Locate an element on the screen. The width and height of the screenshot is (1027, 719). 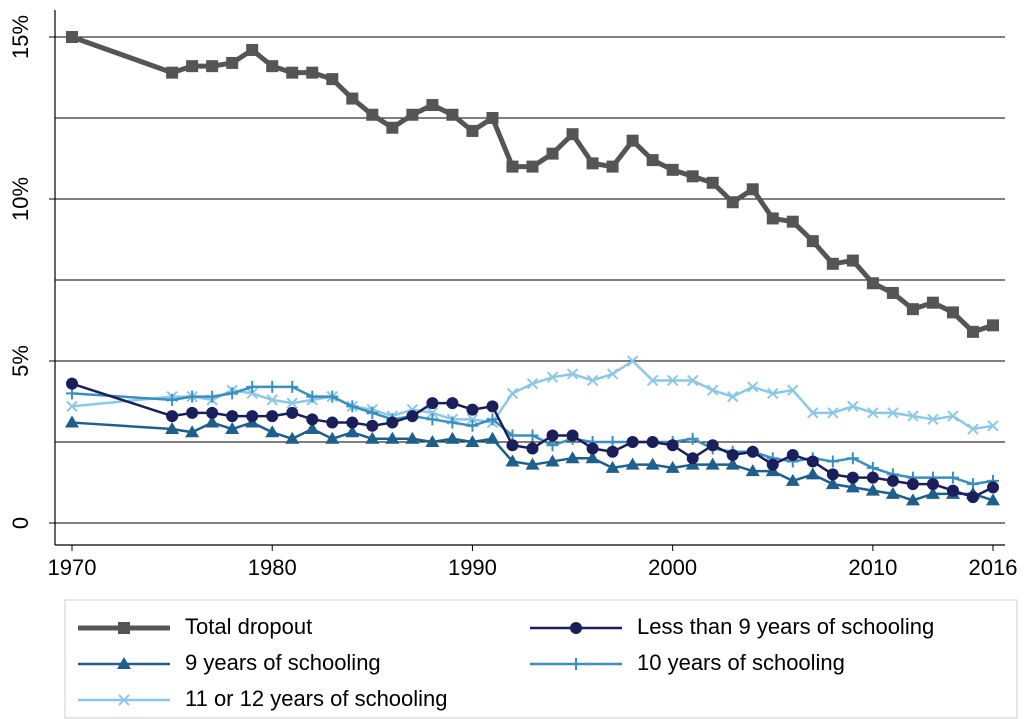
x-tick-label: 1980 is located at coordinates (272, 567).